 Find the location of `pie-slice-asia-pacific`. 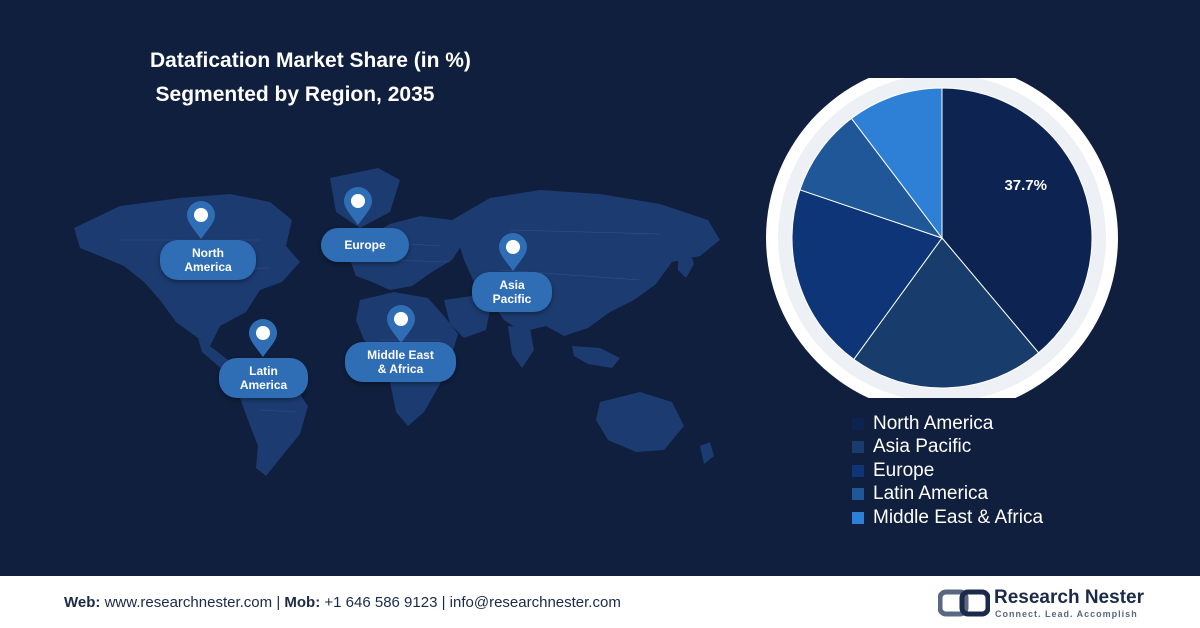

pie-slice-asia-pacific is located at coordinates (946, 313).